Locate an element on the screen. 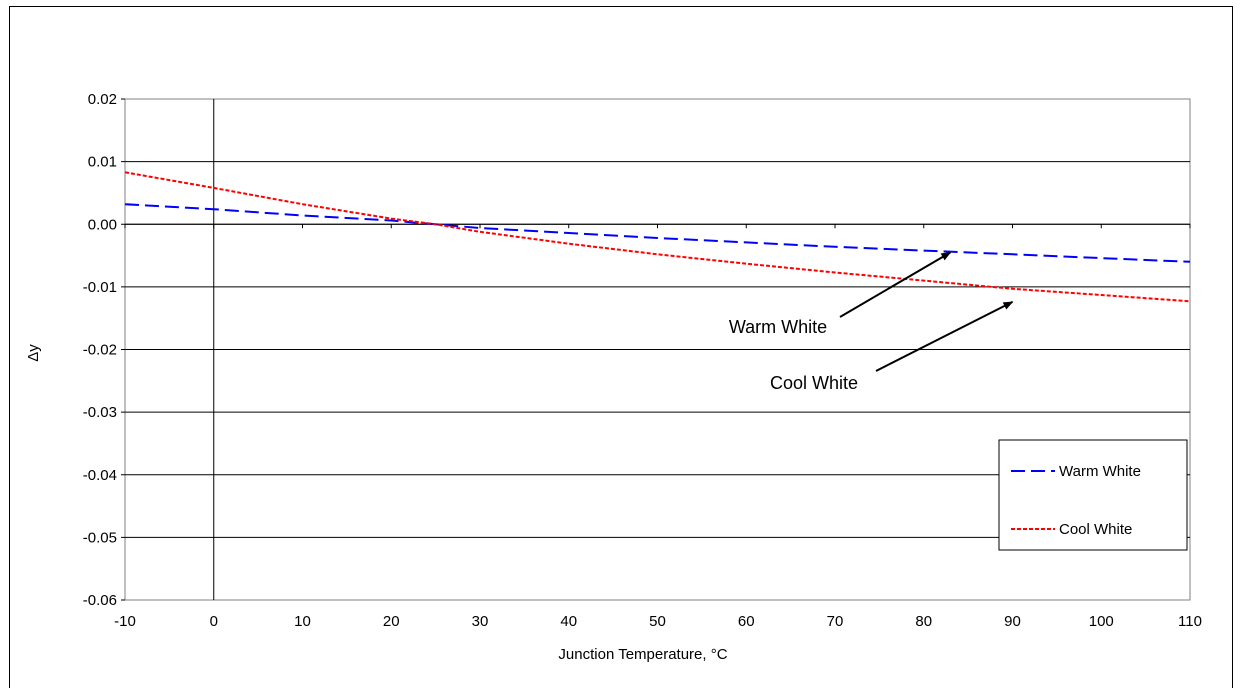 The height and width of the screenshot is (689, 1243). y-tick-label: 0.02 is located at coordinates (102, 99).